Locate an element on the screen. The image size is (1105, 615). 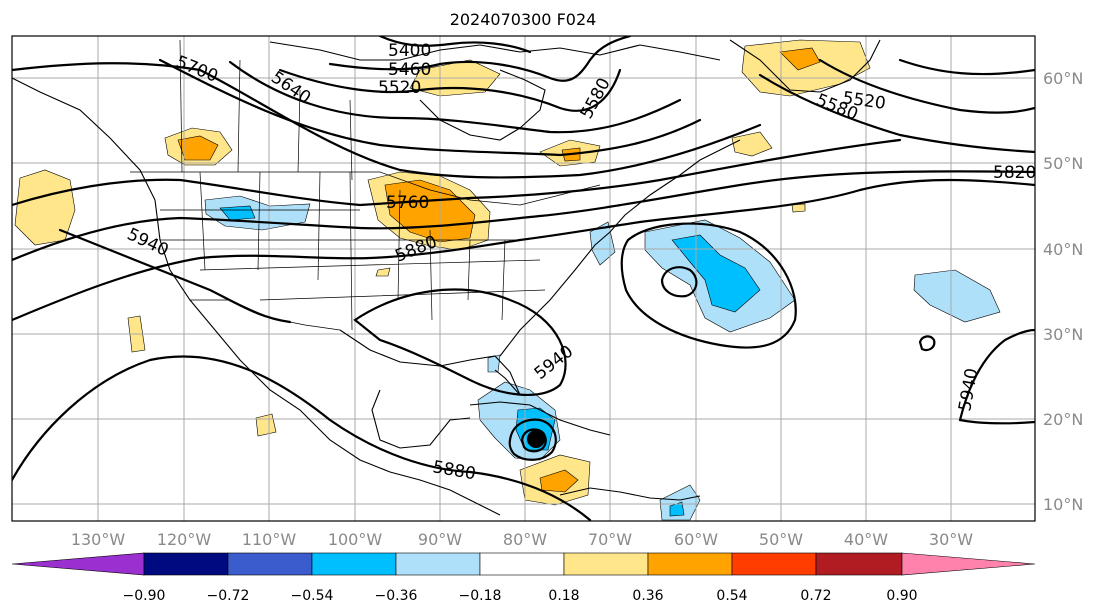
contour-5520-w is located at coordinates (450, 90).